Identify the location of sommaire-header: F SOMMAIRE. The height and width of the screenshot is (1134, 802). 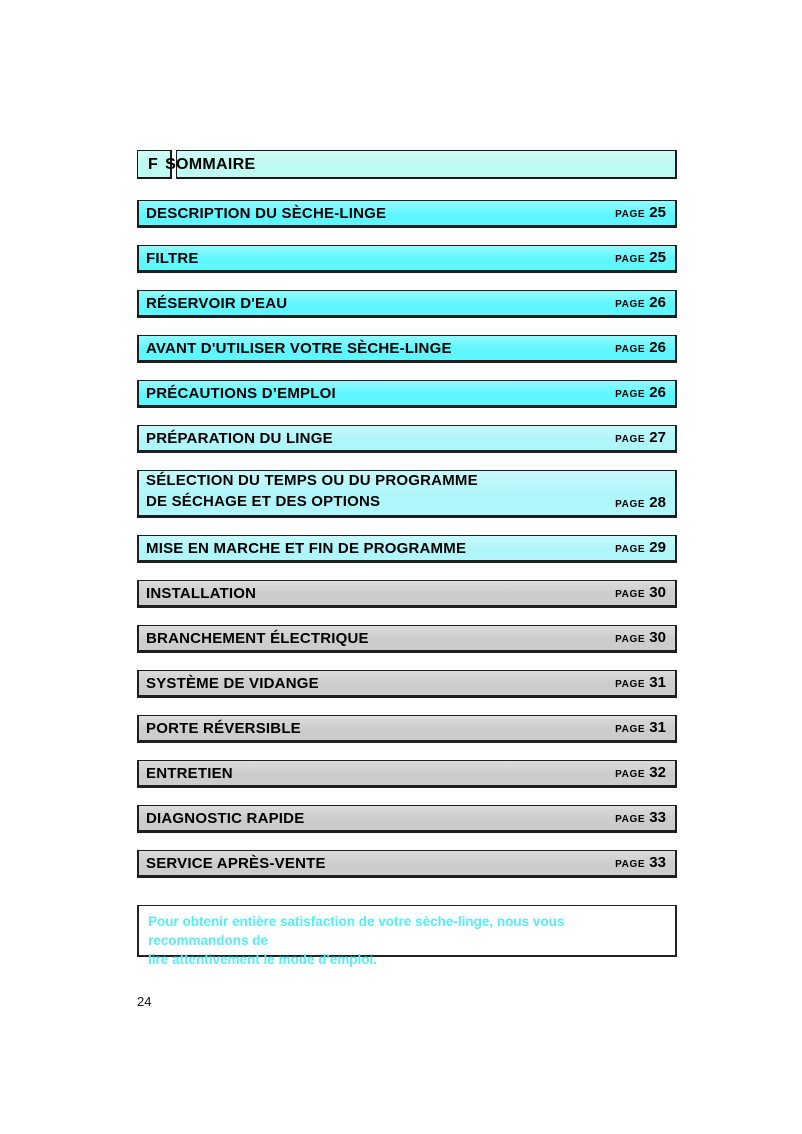
(407, 164).